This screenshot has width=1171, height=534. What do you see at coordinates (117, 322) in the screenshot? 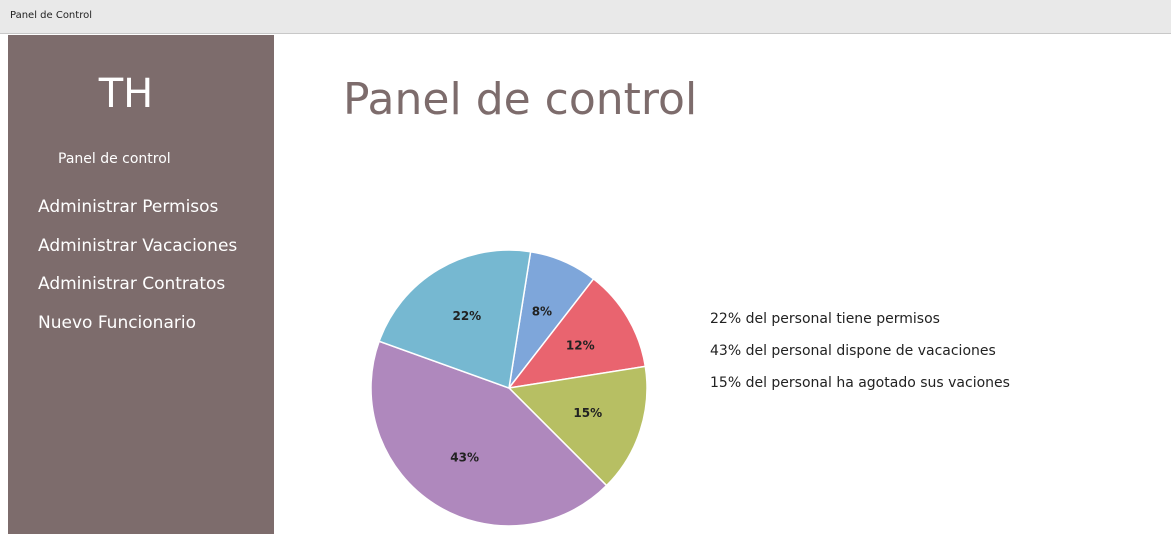
I see `nav-item: Nuevo Funcionario` at bounding box center [117, 322].